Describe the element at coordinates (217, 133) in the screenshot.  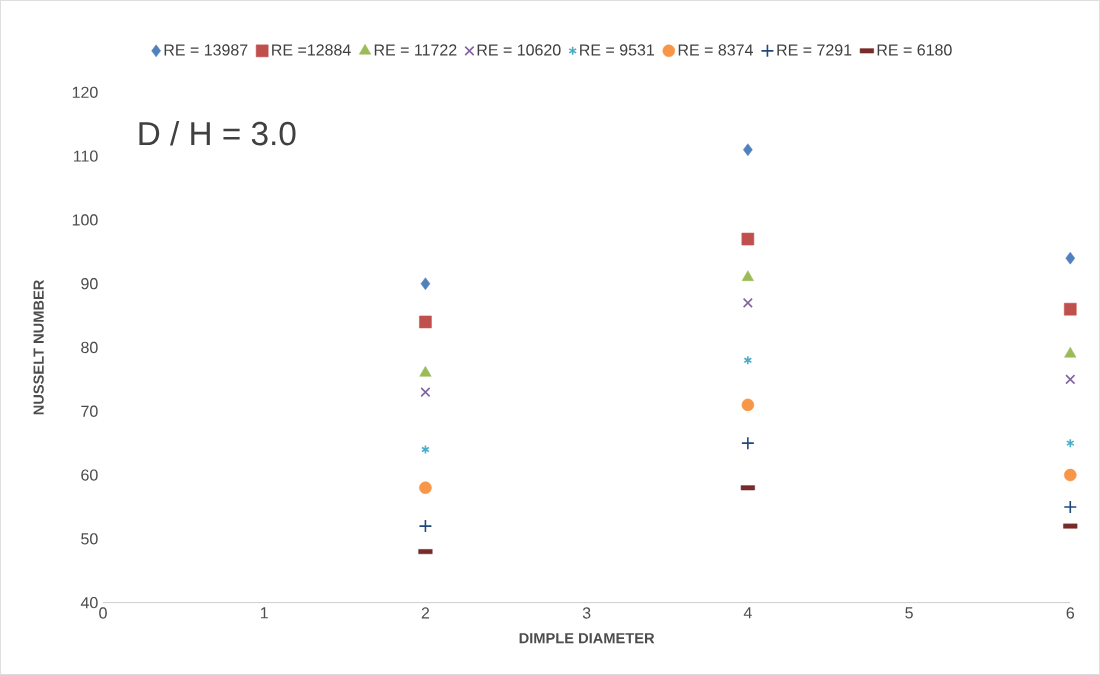
I see `annotation: D / H = 3.0` at that location.